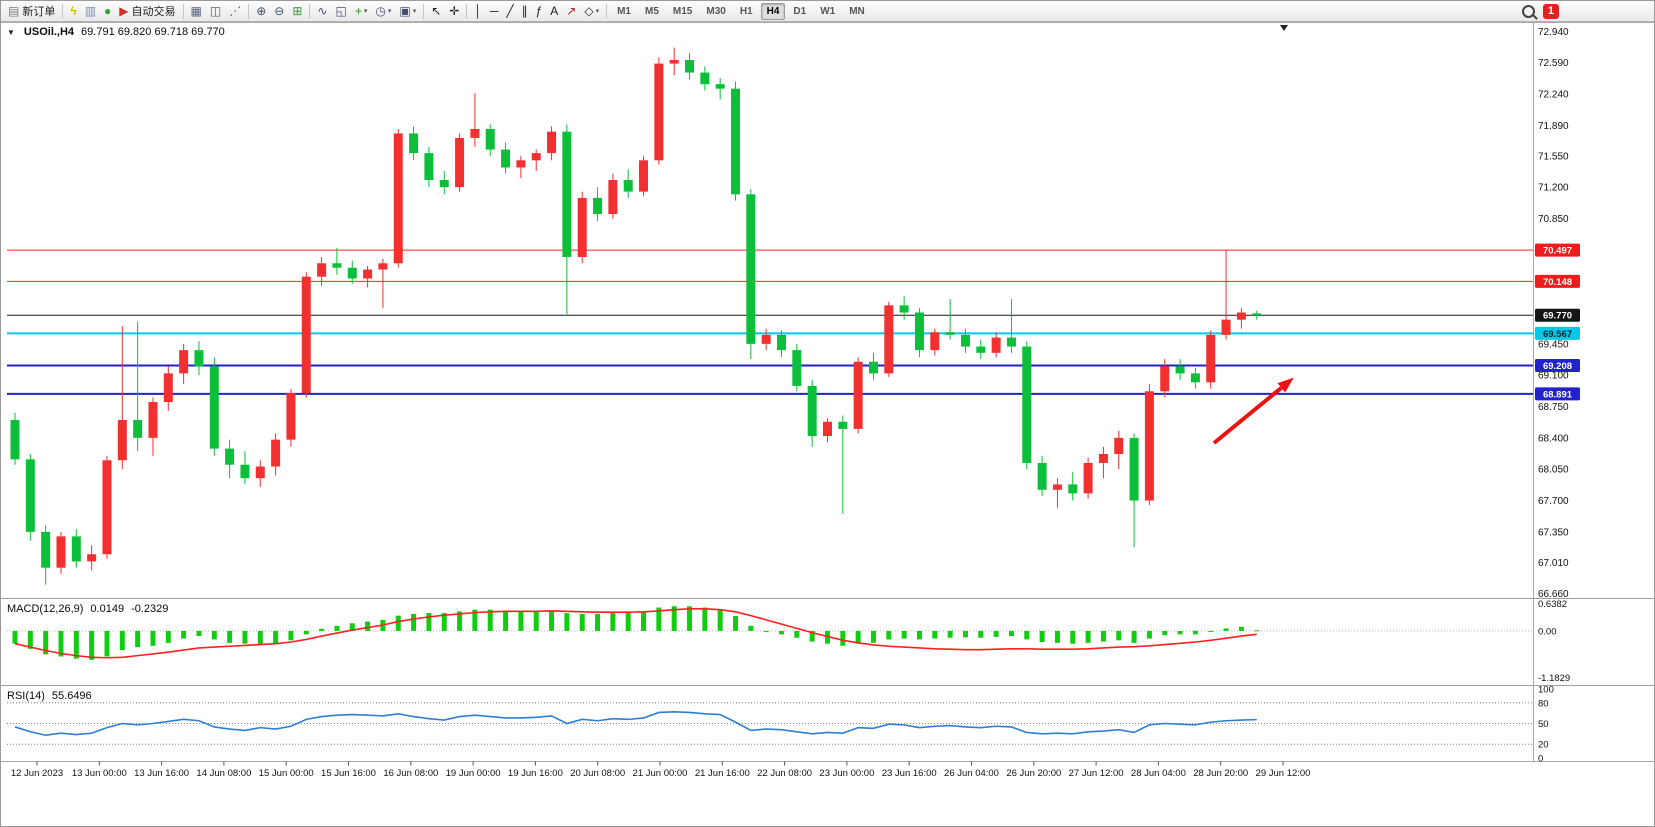 This screenshot has height=827, width=1655. Describe the element at coordinates (297, 11) in the screenshot. I see `tile-windows-button: ⊞` at that location.